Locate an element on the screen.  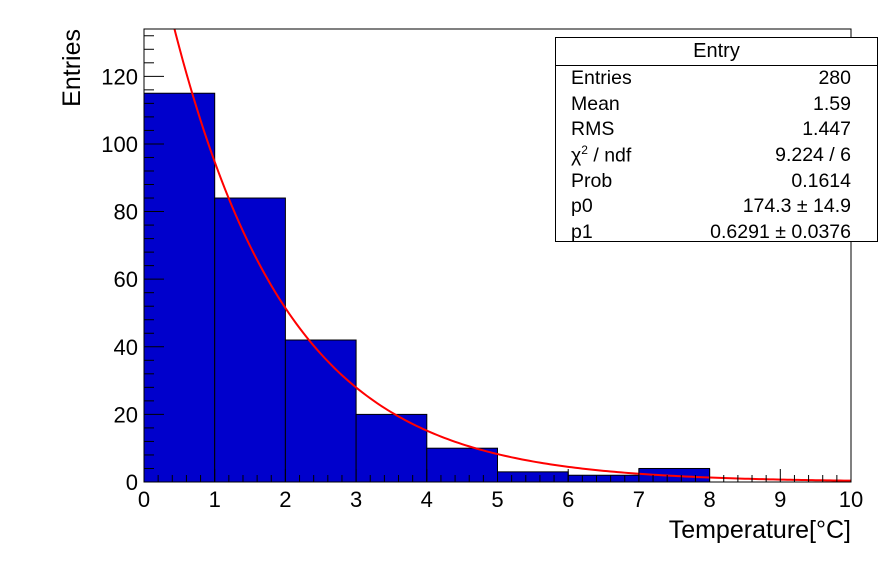
stats-row-p0: p0 174.3 ± 14.9 is located at coordinates (716, 207).